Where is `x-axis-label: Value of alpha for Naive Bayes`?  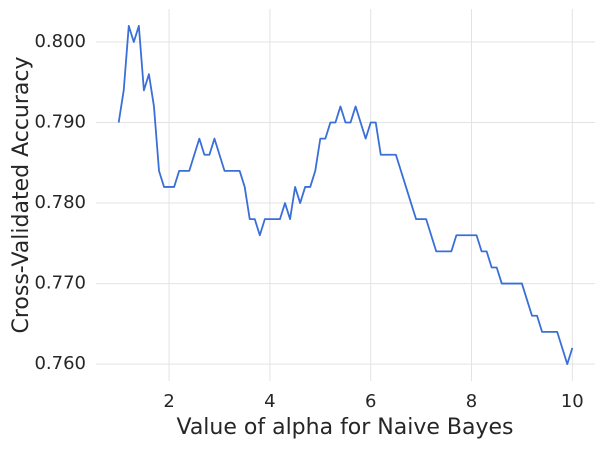 x-axis-label: Value of alpha for Naive Bayes is located at coordinates (344, 427).